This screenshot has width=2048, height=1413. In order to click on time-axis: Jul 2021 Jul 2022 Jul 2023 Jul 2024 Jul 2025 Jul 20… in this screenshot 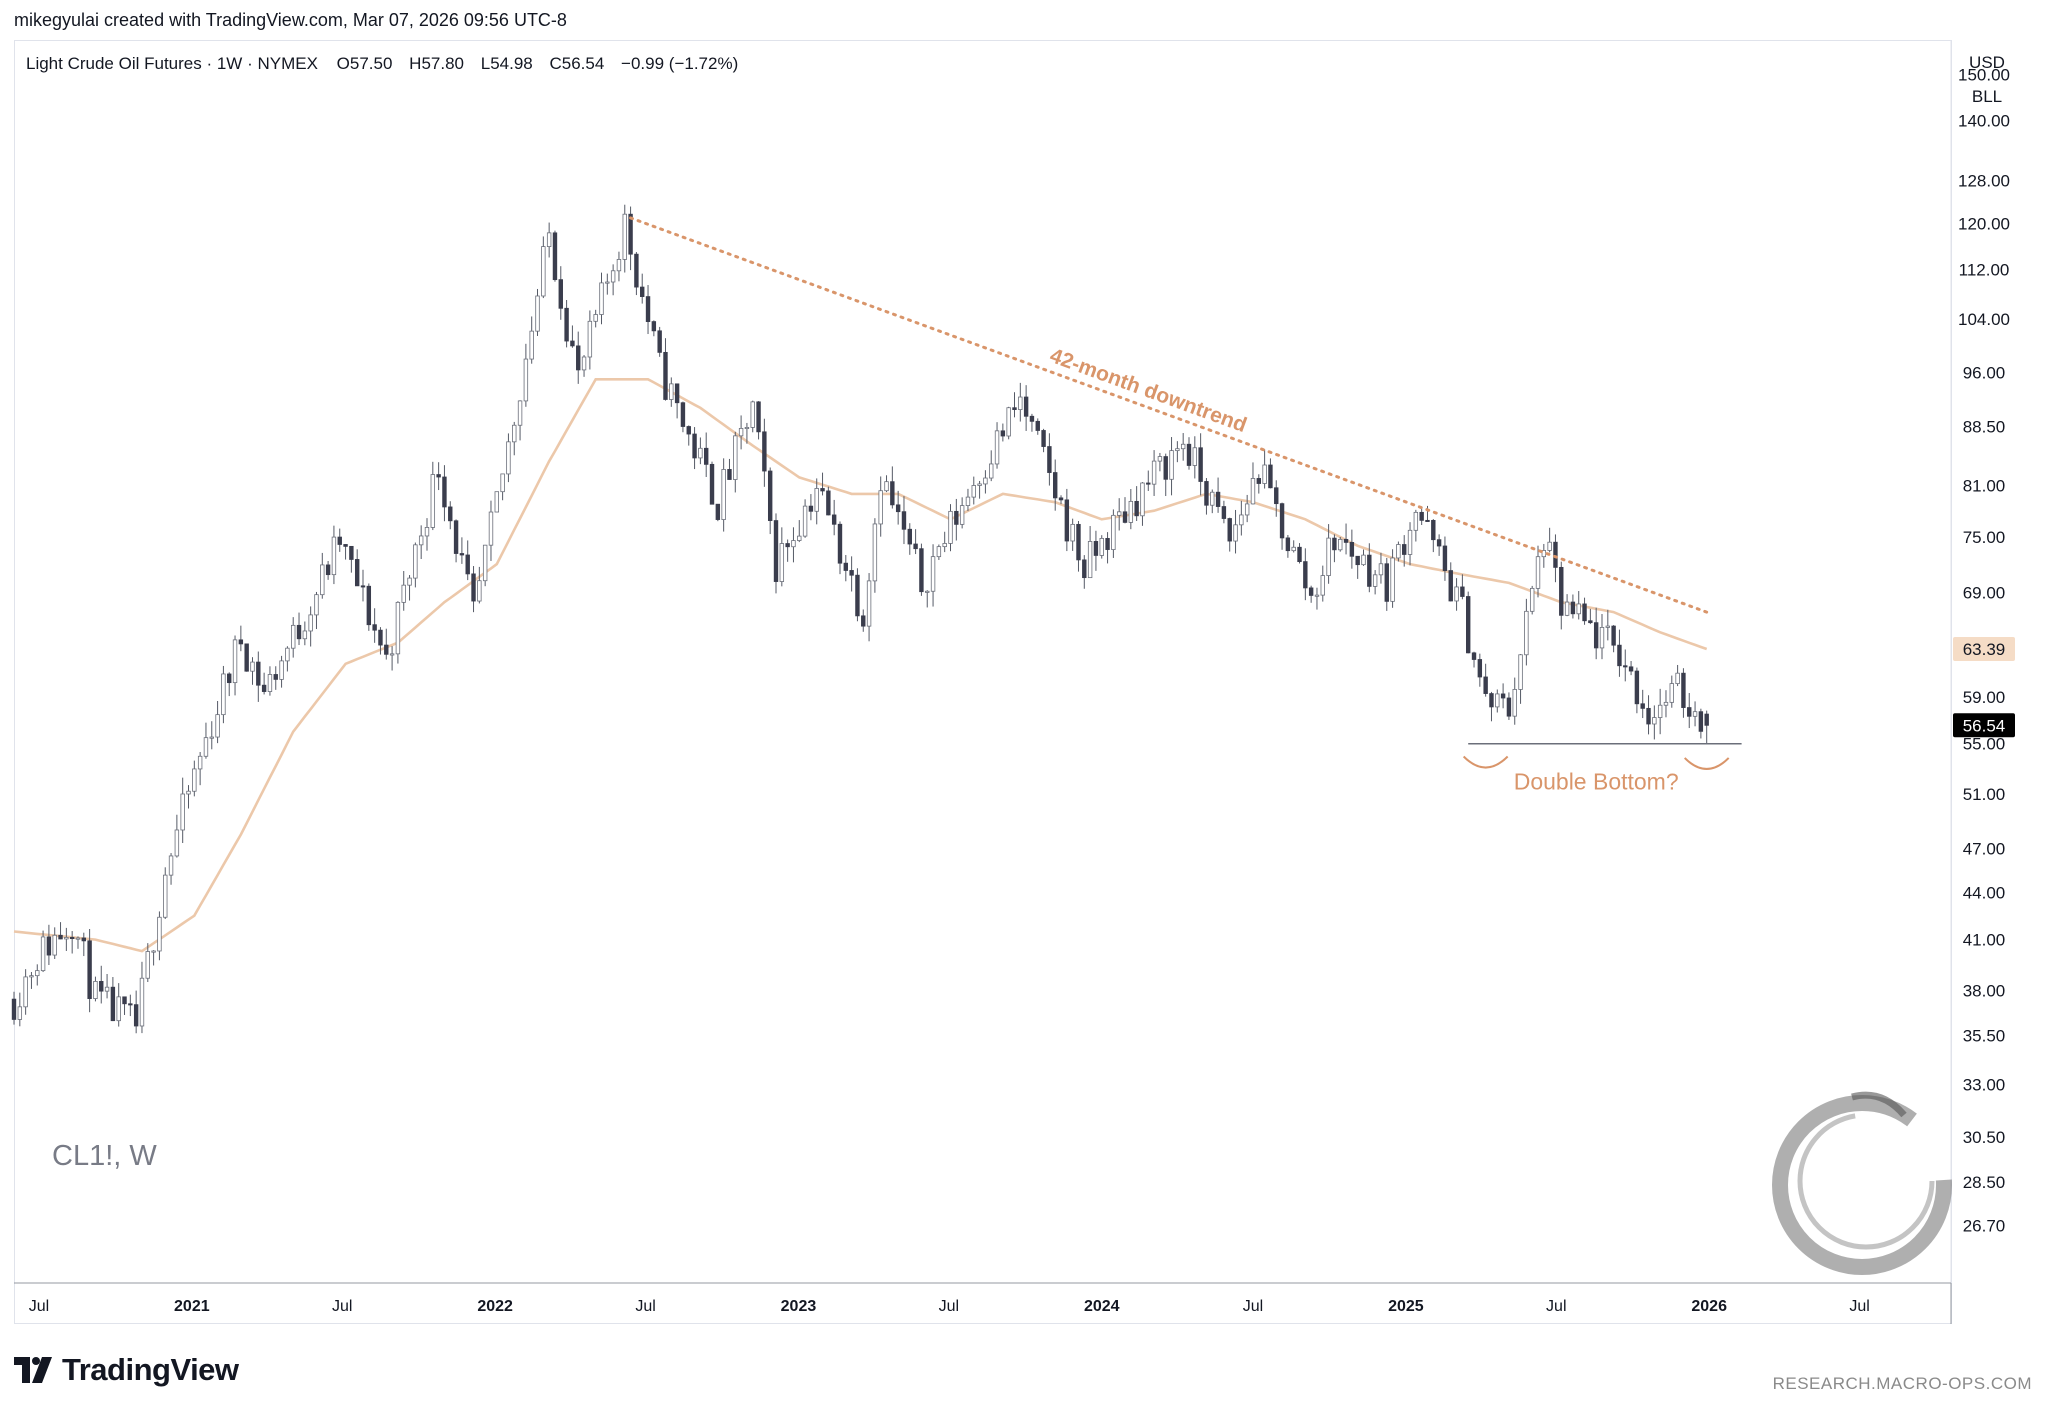, I will do `click(949, 1306)`.